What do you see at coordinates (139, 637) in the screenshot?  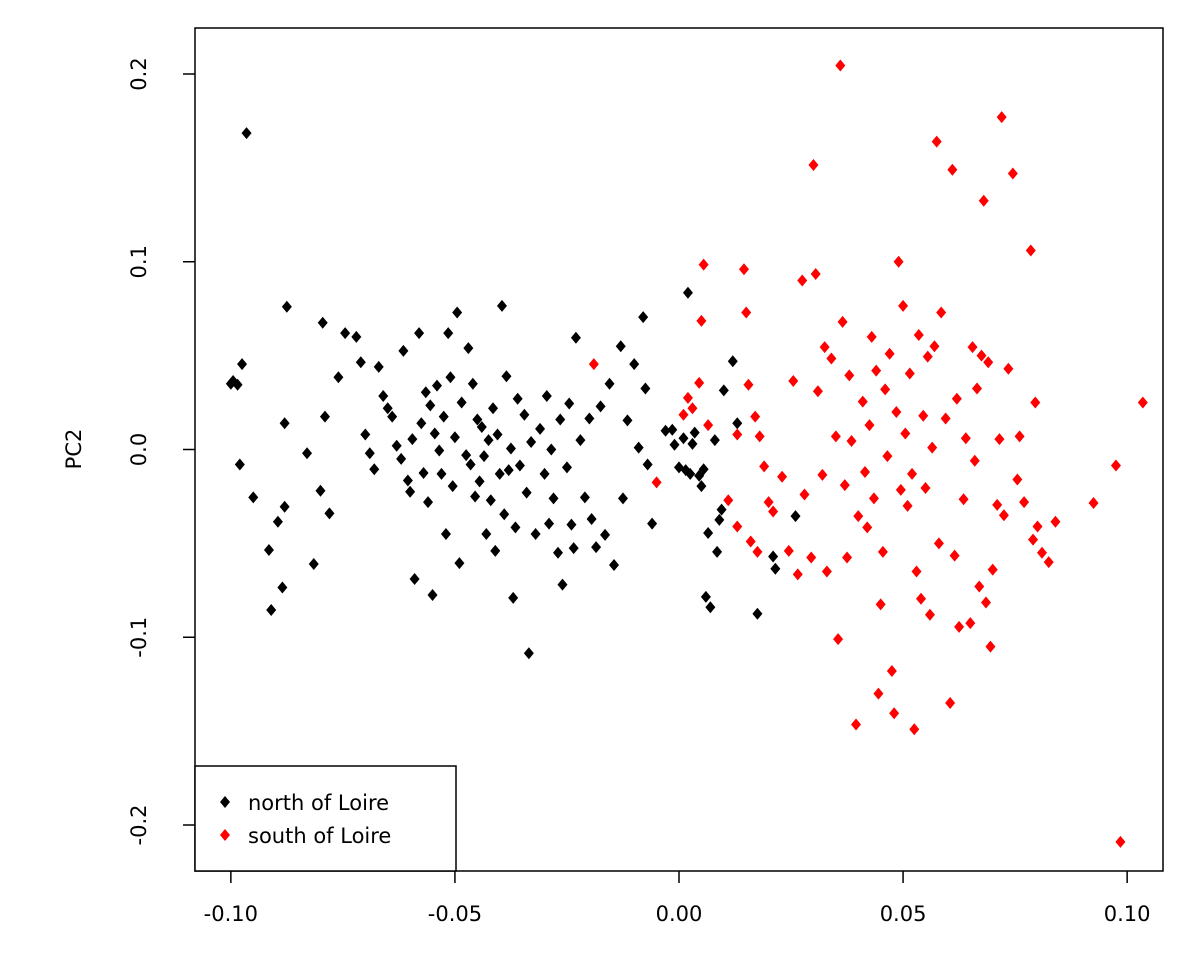 I see `y-tick-label: -0.1` at bounding box center [139, 637].